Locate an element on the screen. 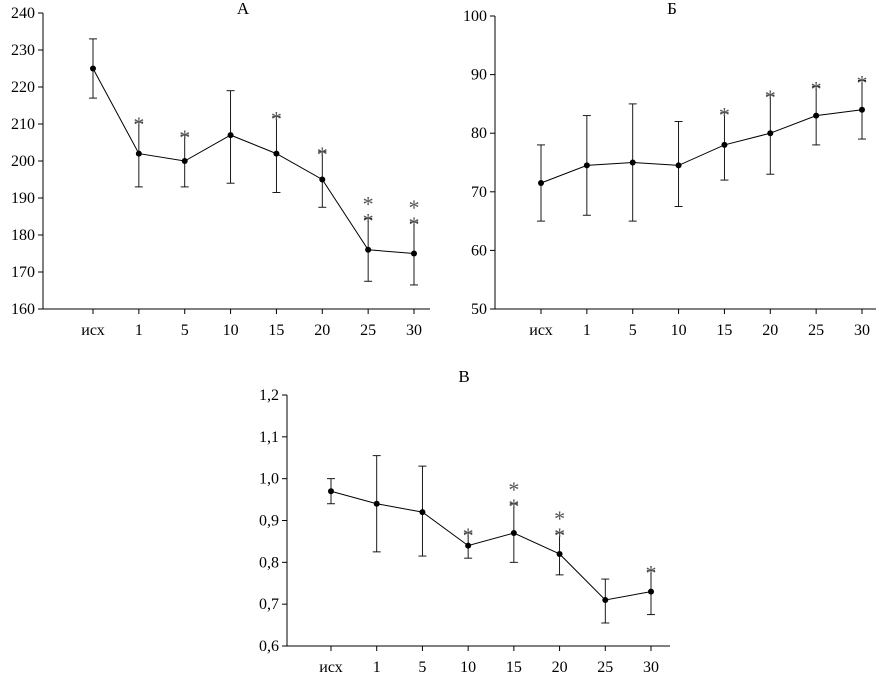  y-tick-label: 170 is located at coordinates (23, 272).